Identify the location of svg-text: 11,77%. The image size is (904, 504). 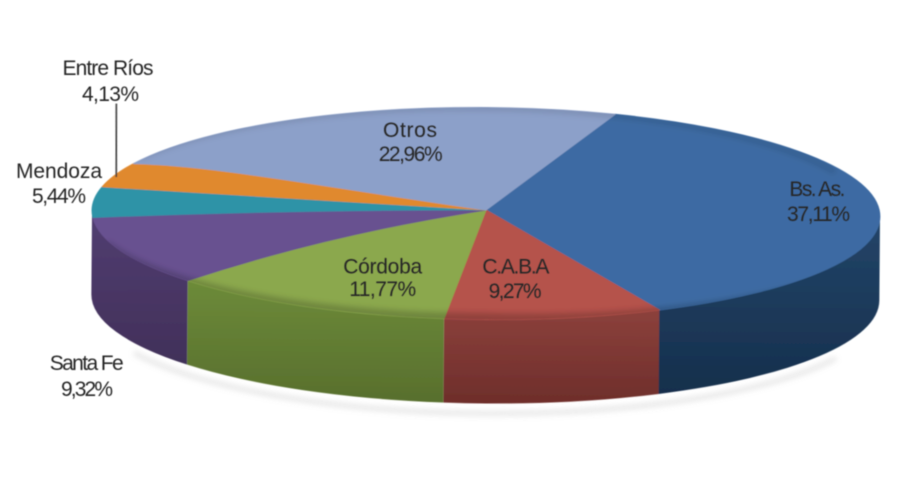
(382, 289).